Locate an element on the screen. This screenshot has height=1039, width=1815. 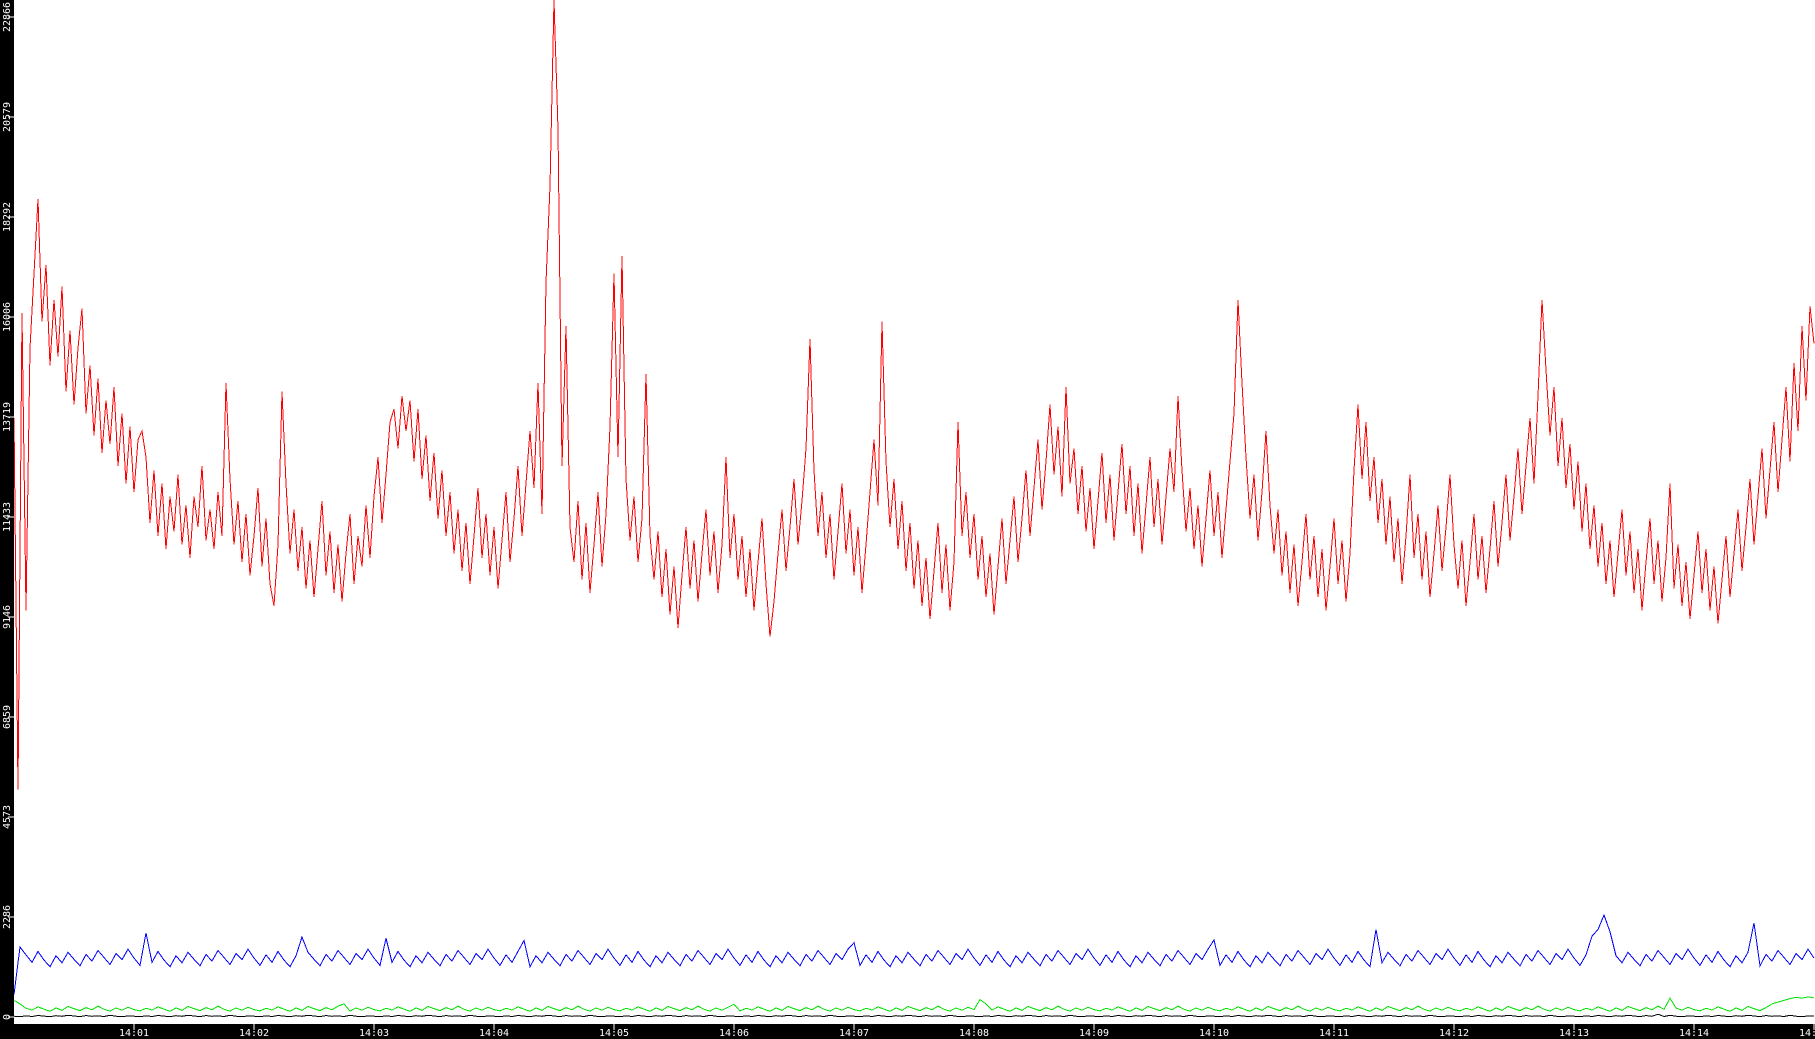
x-axis-tick-label: 14:08 is located at coordinates (974, 1033).